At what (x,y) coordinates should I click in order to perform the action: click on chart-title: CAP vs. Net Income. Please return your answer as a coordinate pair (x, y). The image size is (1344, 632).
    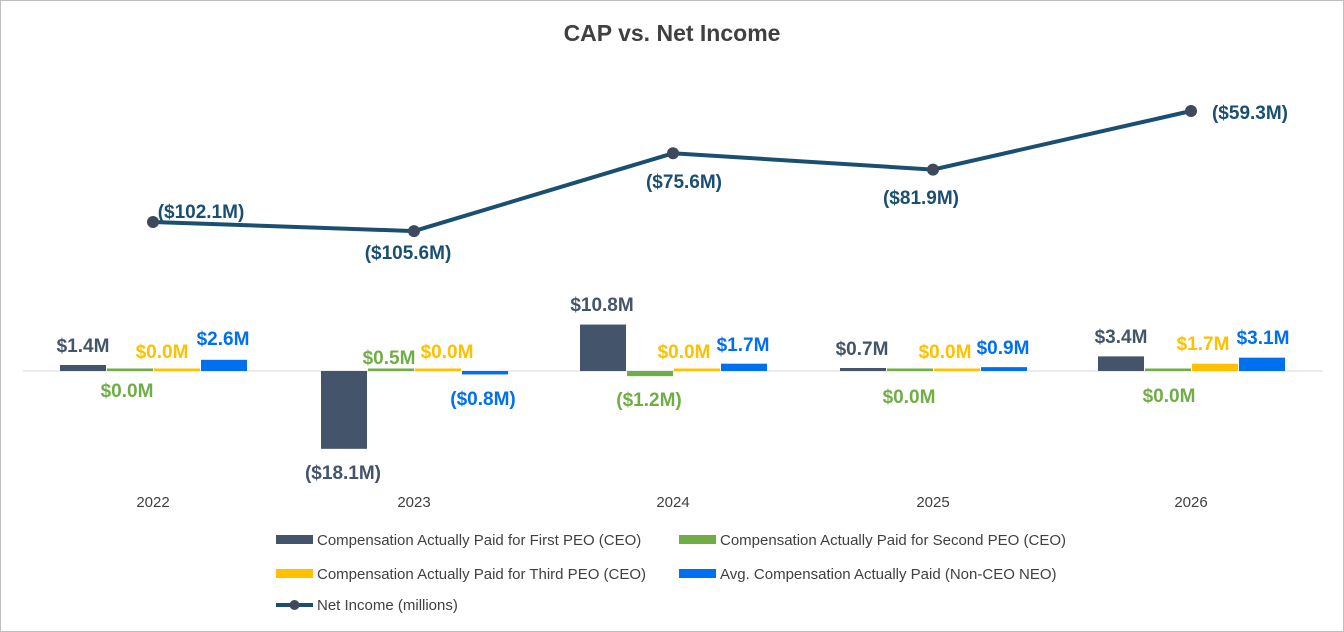
    Looking at the image, I should click on (672, 33).